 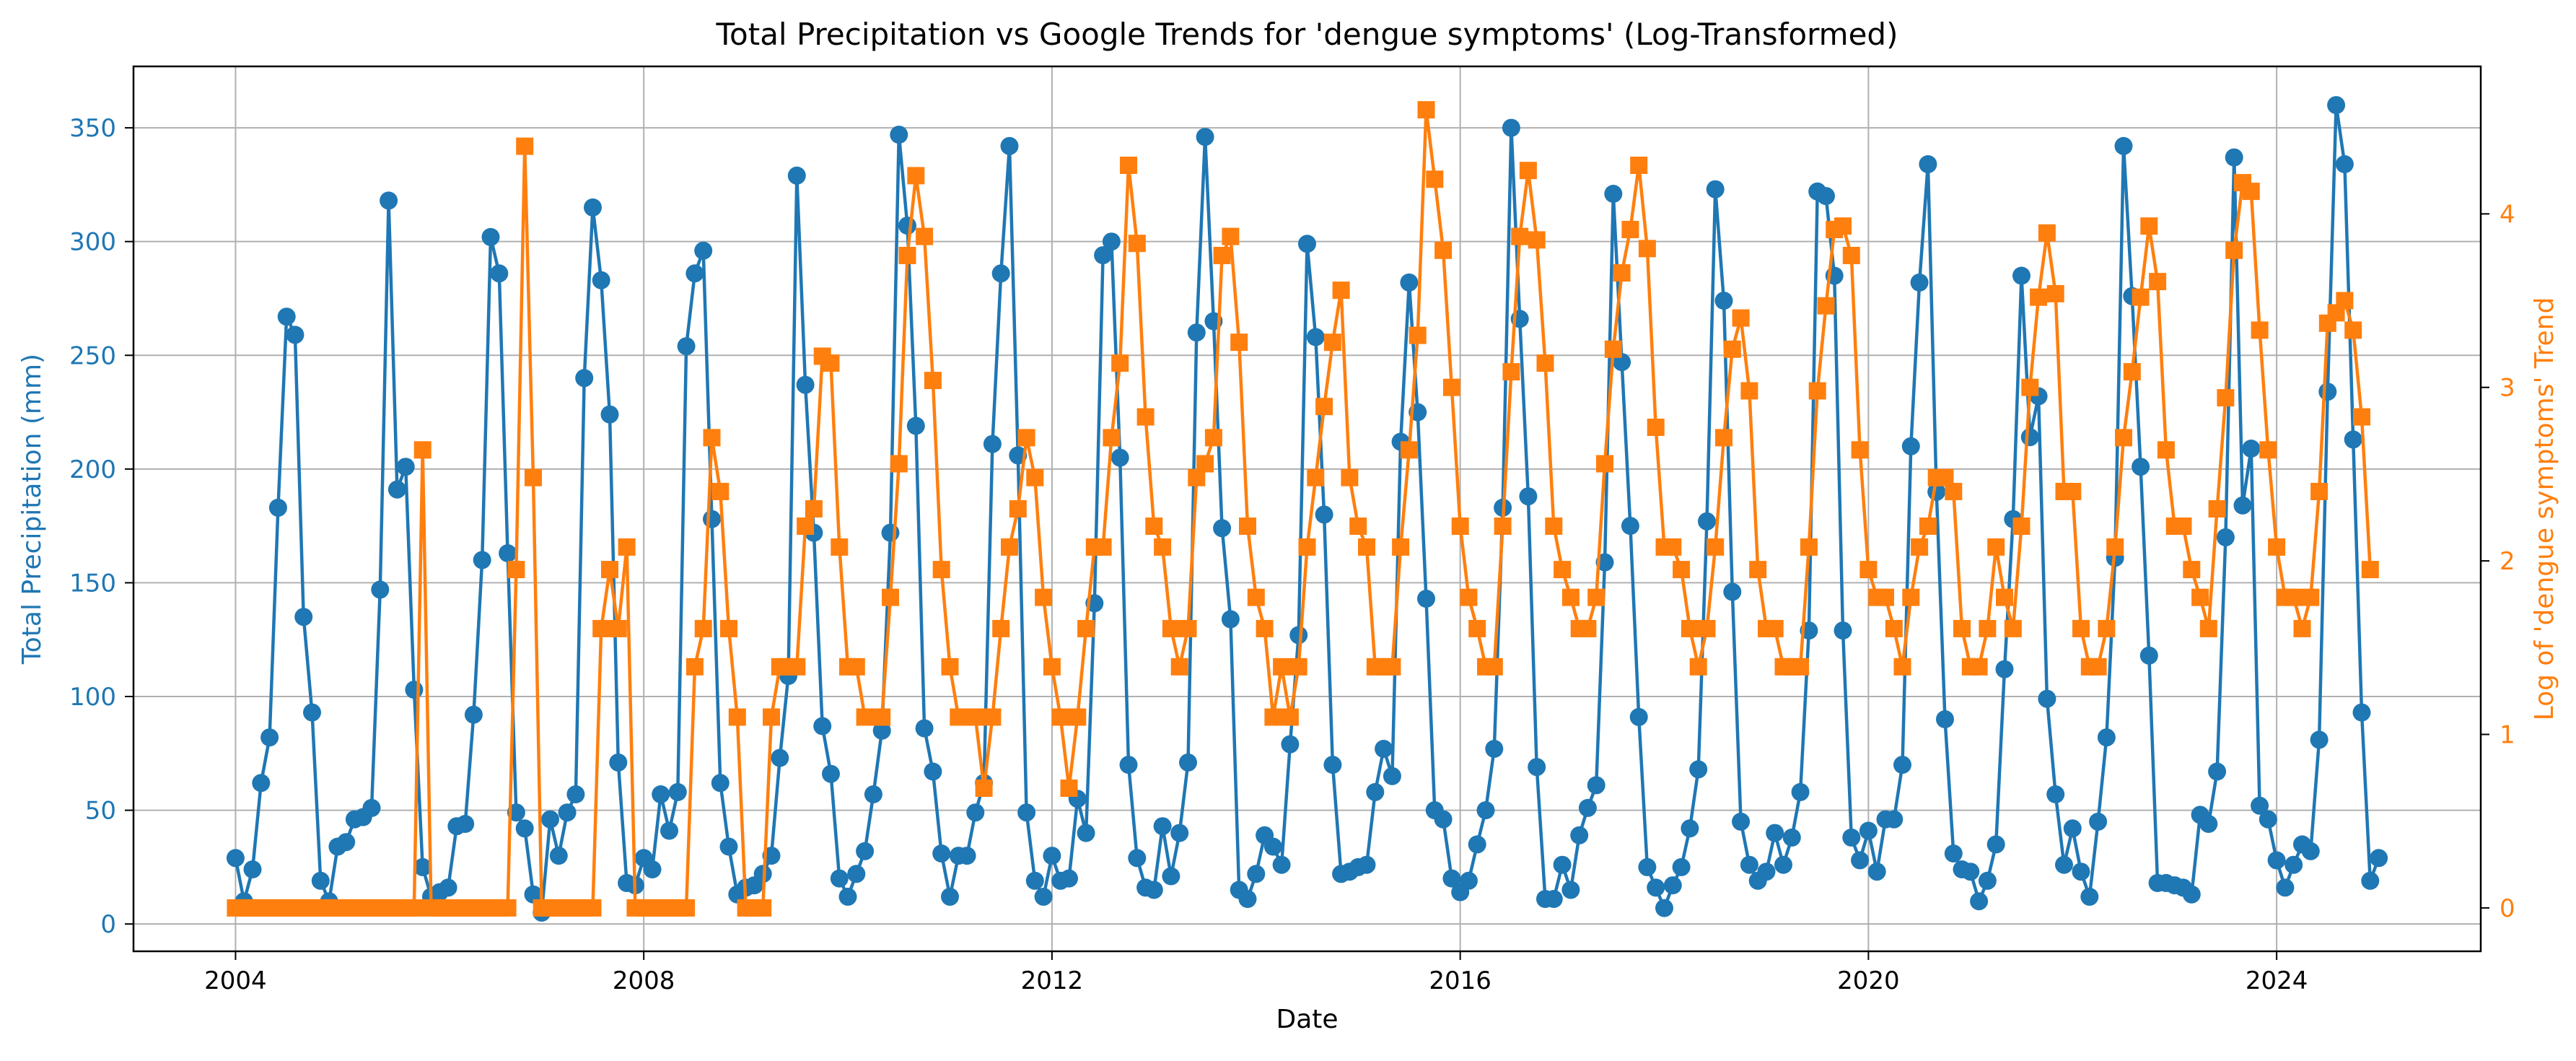 What do you see at coordinates (2507, 561) in the screenshot?
I see `y-right-tick-label: 2` at bounding box center [2507, 561].